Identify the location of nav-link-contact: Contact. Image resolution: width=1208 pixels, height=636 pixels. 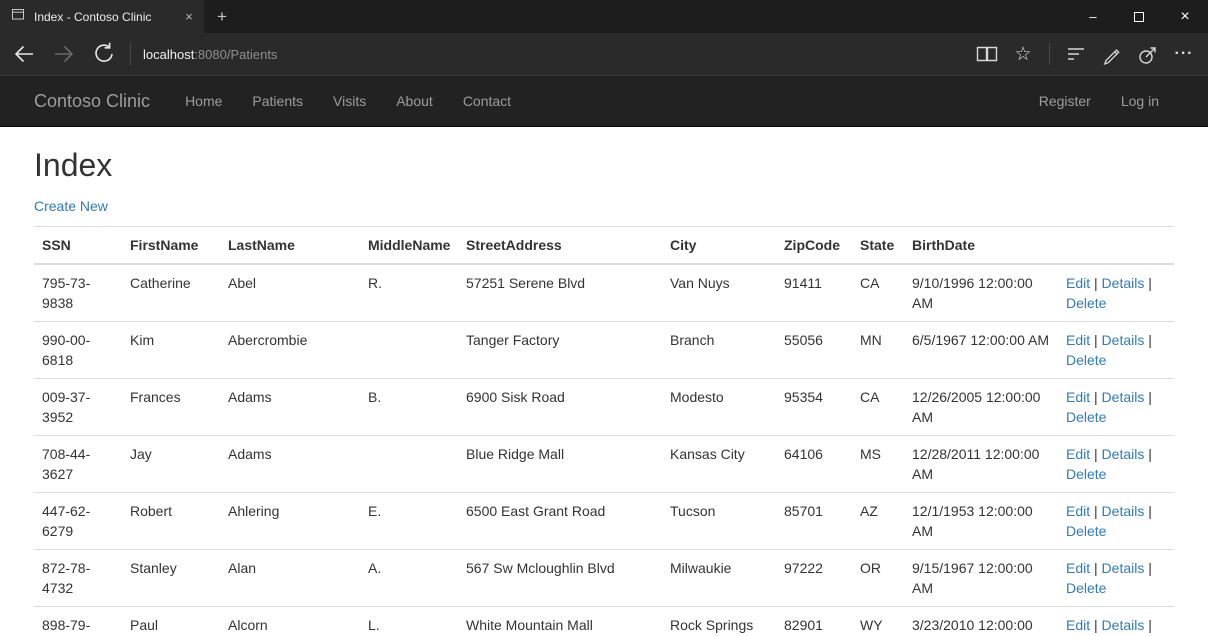
(487, 101).